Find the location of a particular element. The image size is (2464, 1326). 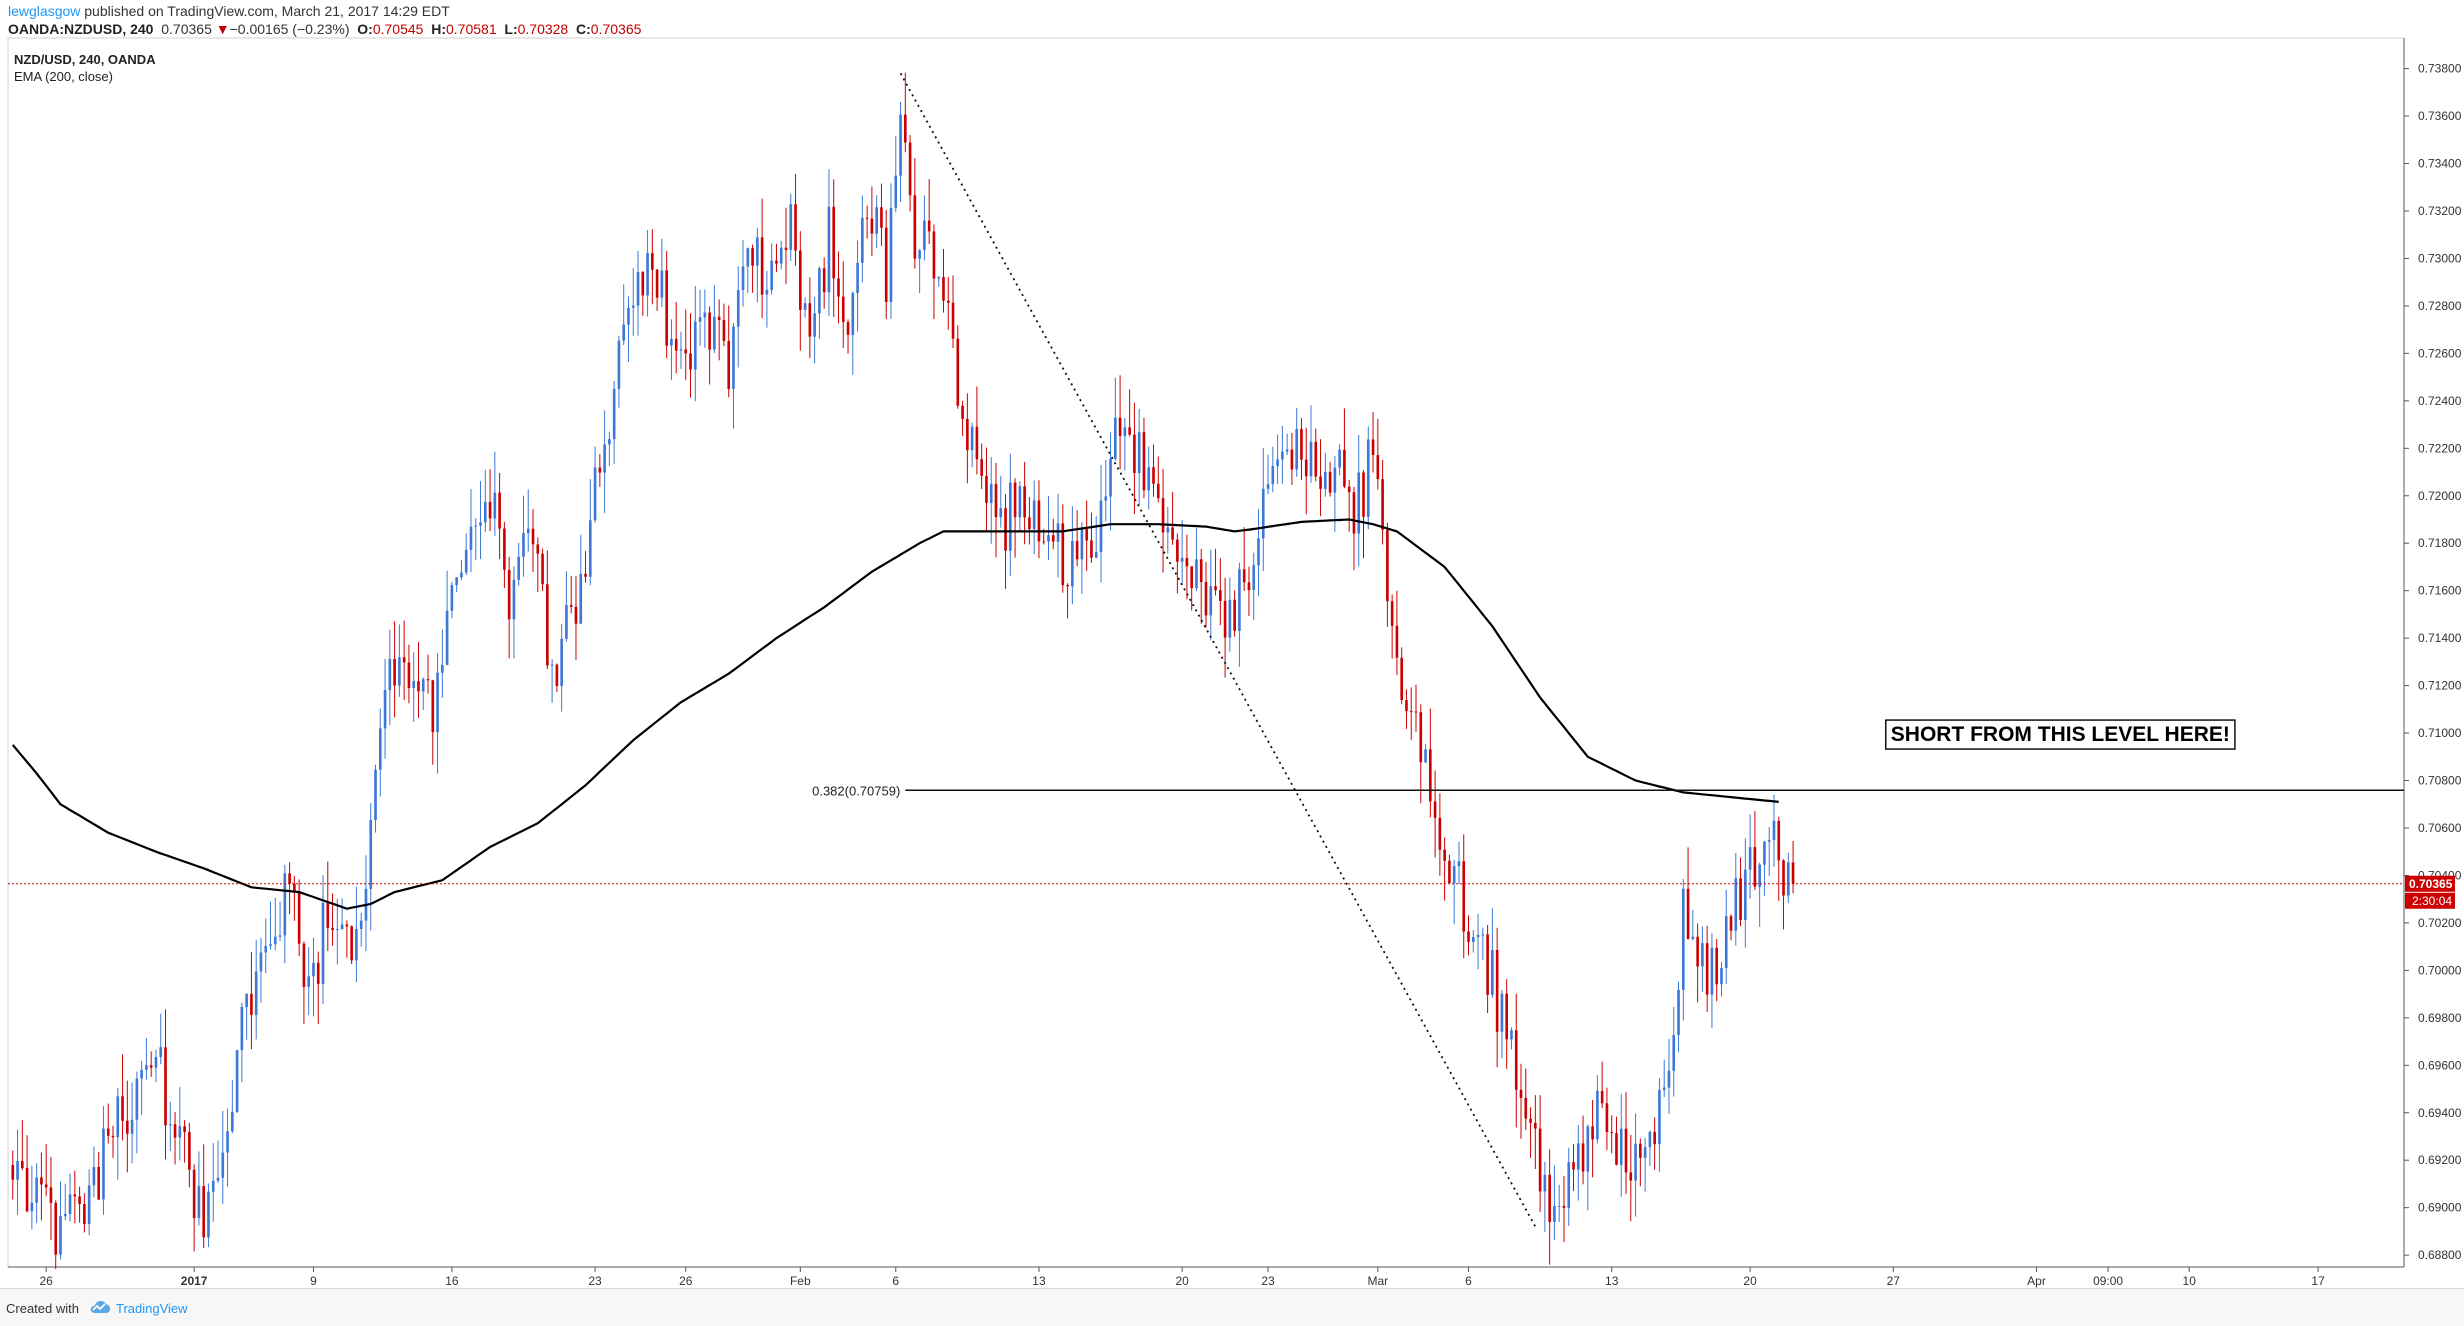

symbol-label: OANDA:NZDUSD, 240 is located at coordinates (81, 29).